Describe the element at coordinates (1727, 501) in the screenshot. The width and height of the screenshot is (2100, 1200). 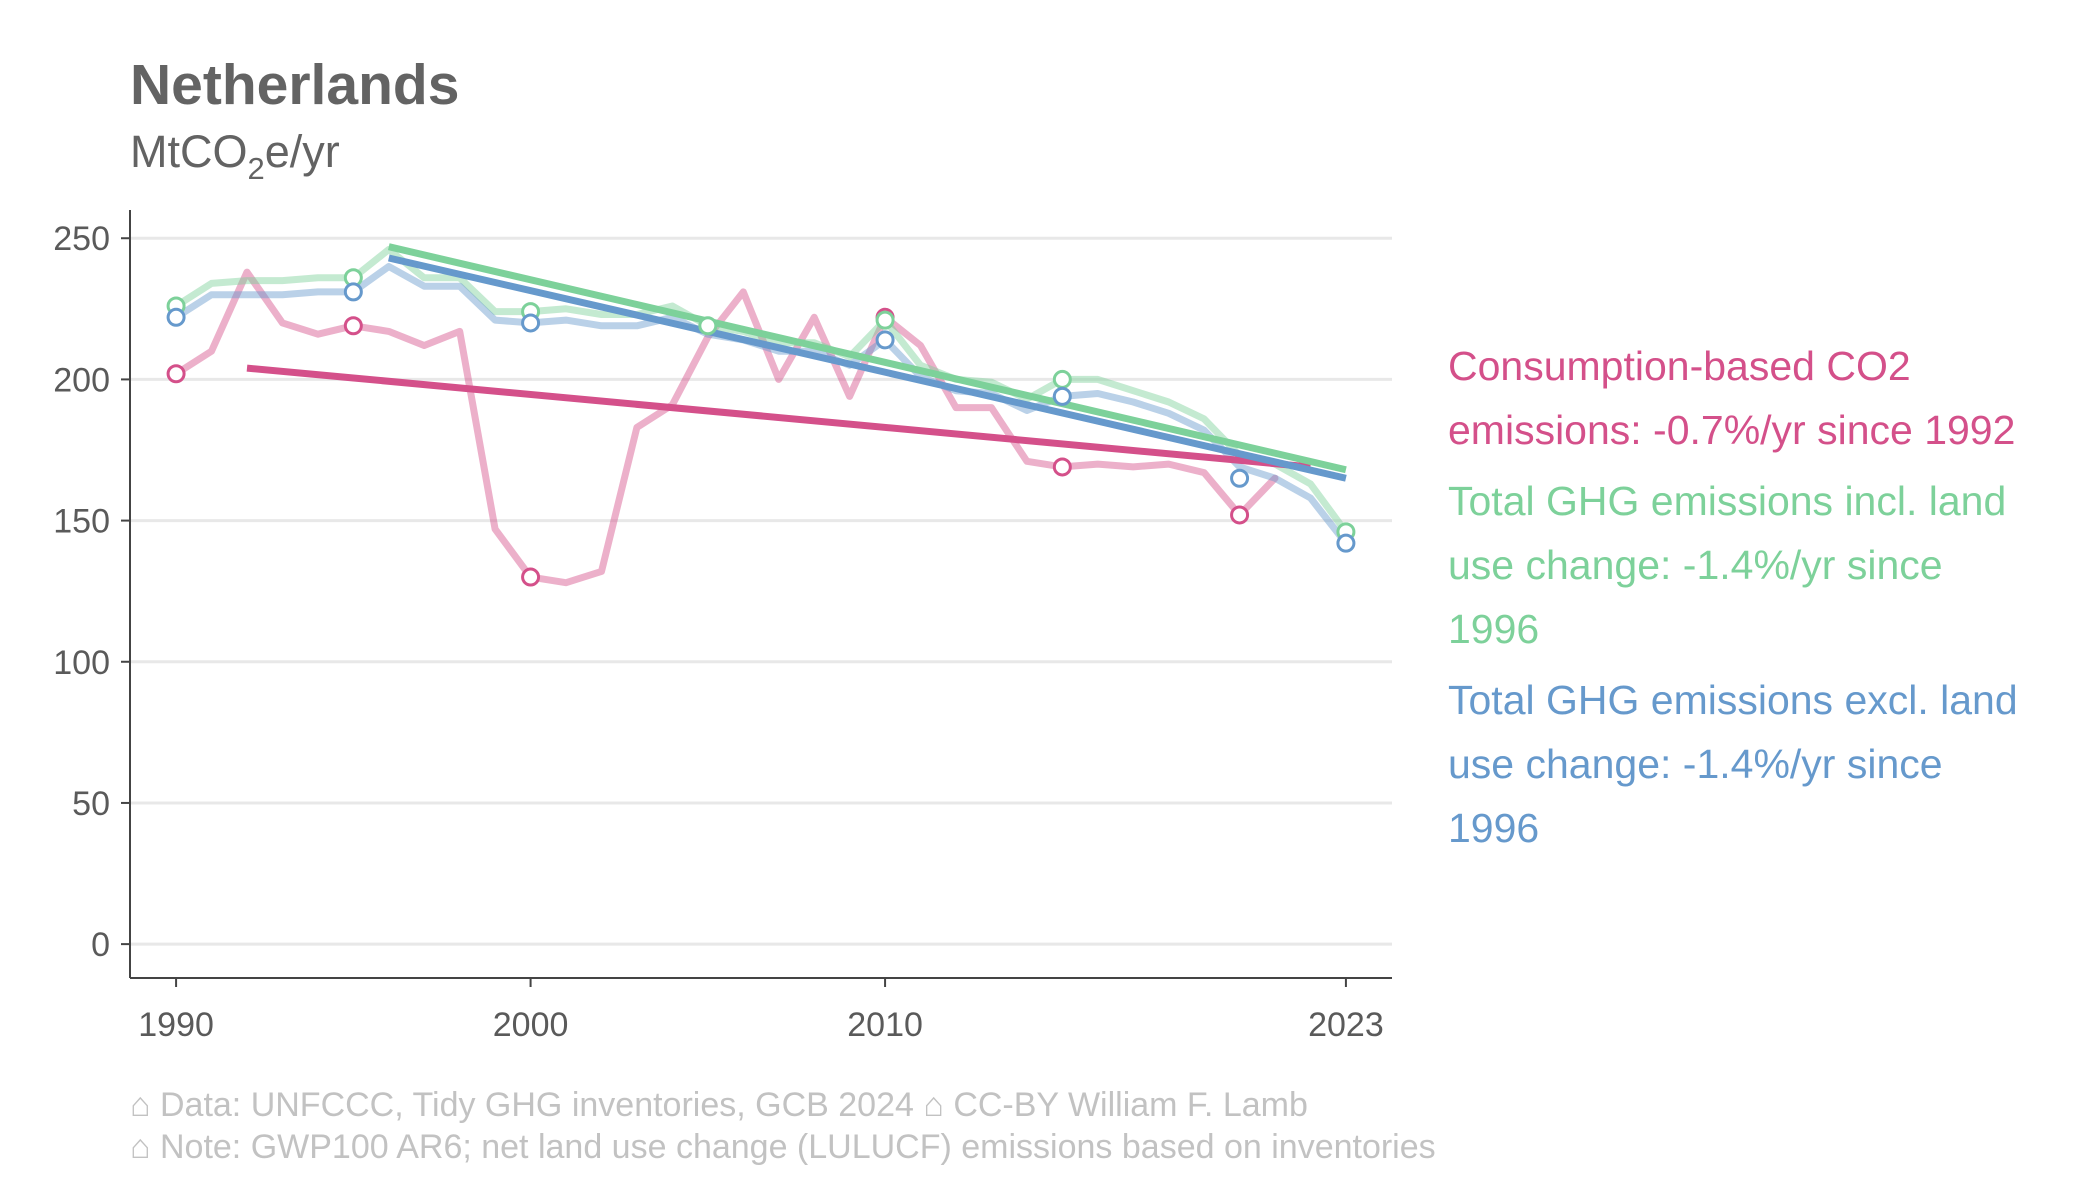
I see `legend-incl_luc-line-0: Total GHG emissions incl. land` at that location.